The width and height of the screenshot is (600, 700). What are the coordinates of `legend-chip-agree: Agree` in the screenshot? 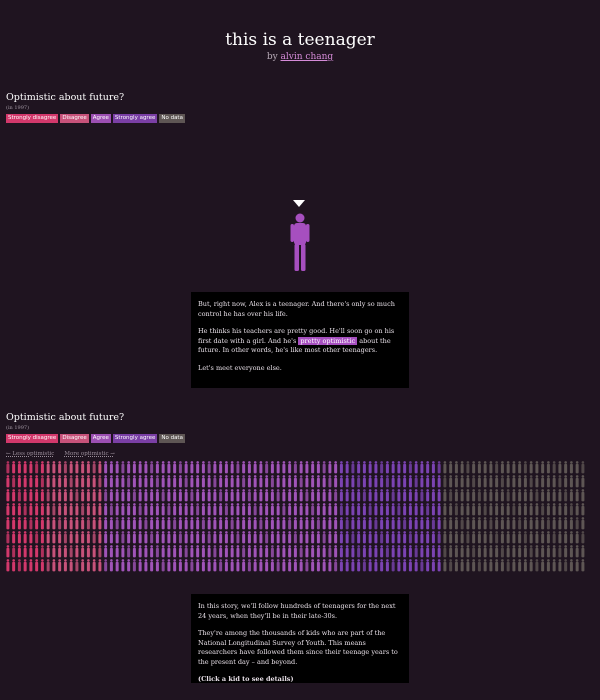 It's located at (100, 118).